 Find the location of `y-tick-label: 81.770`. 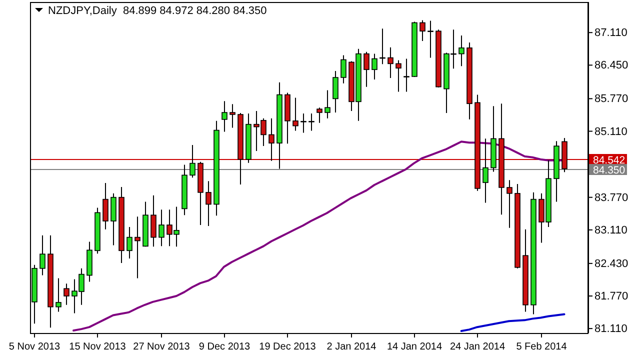

y-tick-label: 81.770 is located at coordinates (611, 296).